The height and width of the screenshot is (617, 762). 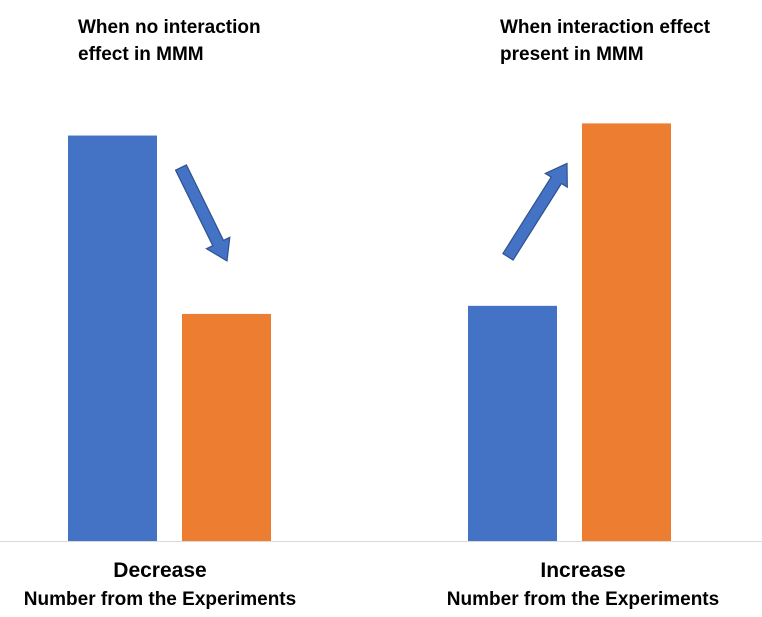 What do you see at coordinates (583, 570) in the screenshot?
I see `category-label-increase-title: Increase` at bounding box center [583, 570].